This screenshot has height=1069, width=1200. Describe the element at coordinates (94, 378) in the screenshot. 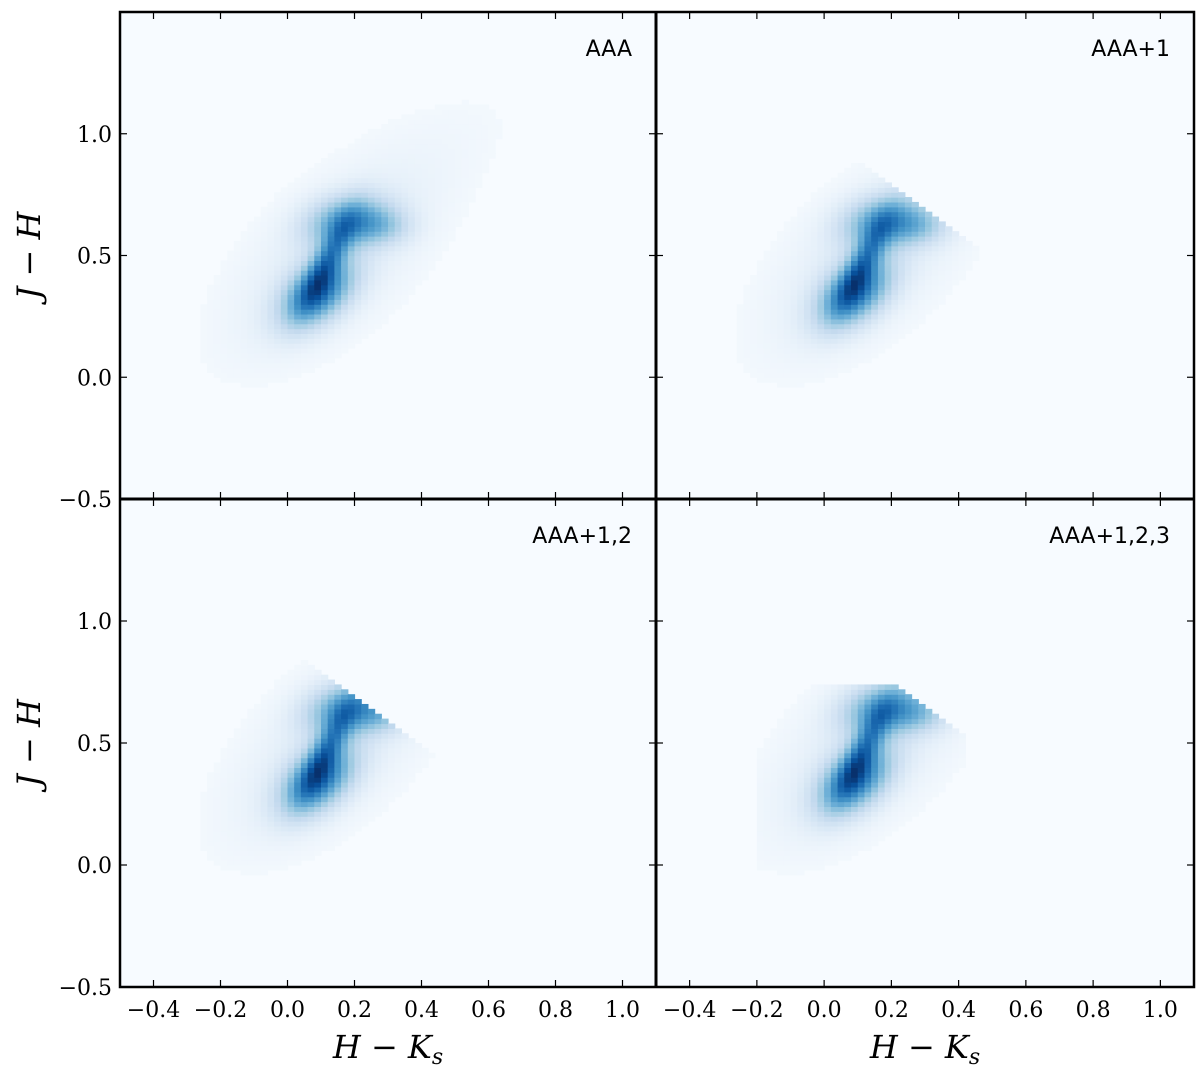

I see `y-tick-label: 0.0` at that location.